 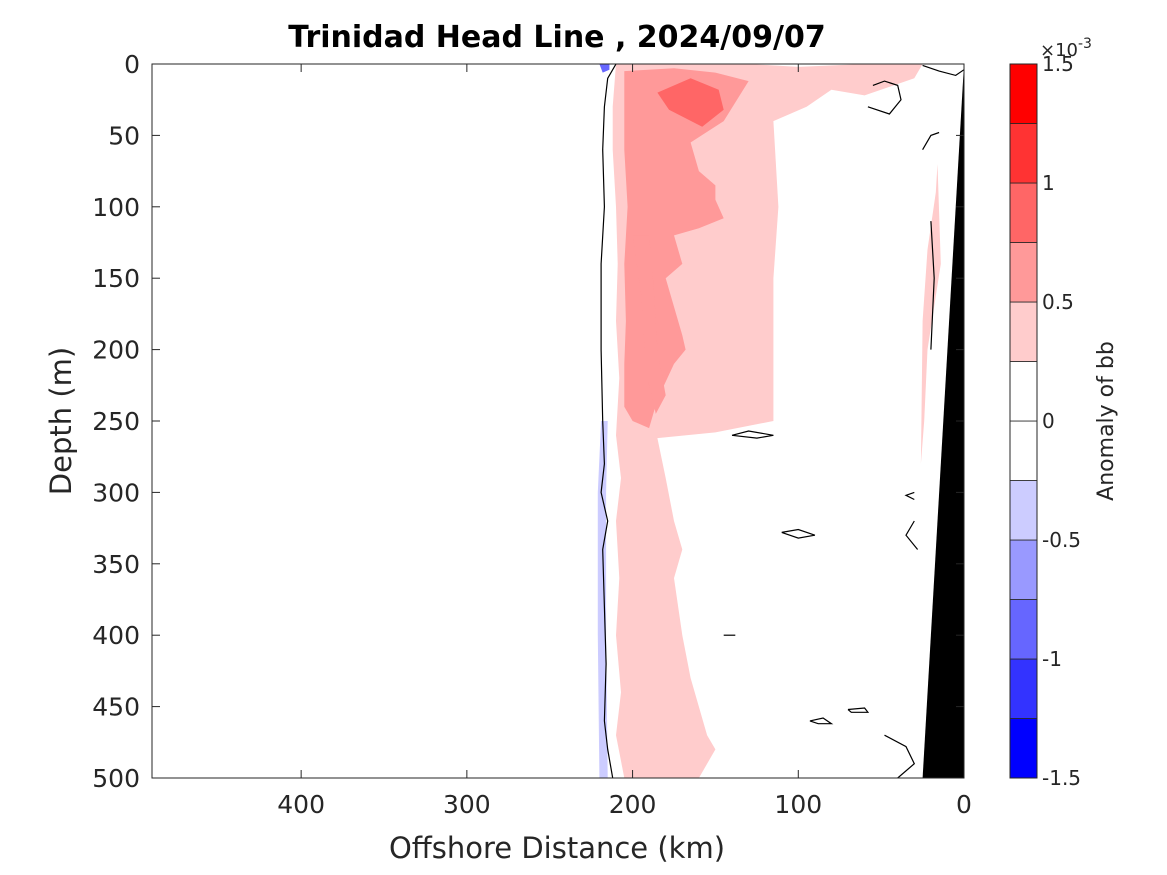 What do you see at coordinates (1059, 50) in the screenshot?
I see `colorbar-exponent-base: ×10` at bounding box center [1059, 50].